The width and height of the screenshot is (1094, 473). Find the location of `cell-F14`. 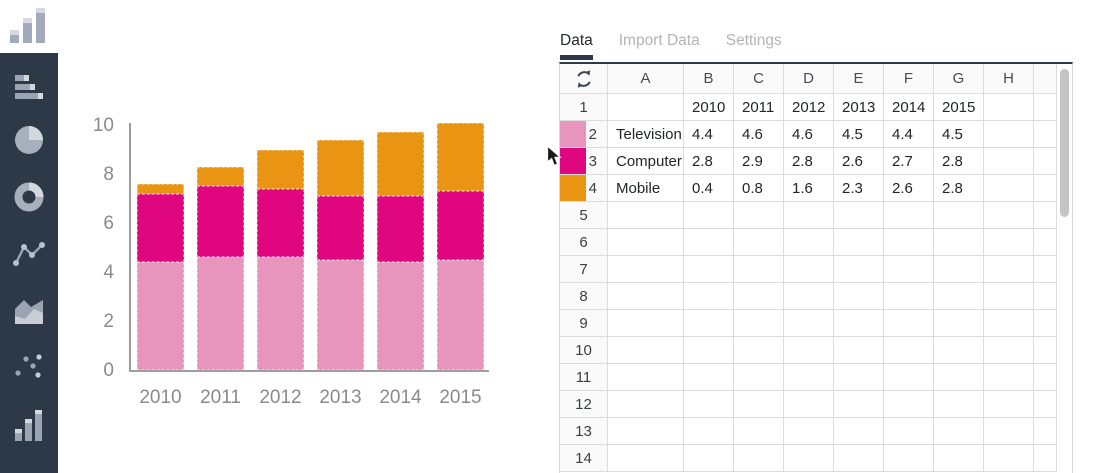

cell-F14 is located at coordinates (909, 458).